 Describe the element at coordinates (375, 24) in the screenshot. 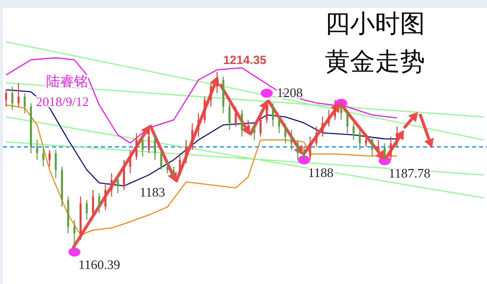

I see `chart-title: 四小时图` at that location.